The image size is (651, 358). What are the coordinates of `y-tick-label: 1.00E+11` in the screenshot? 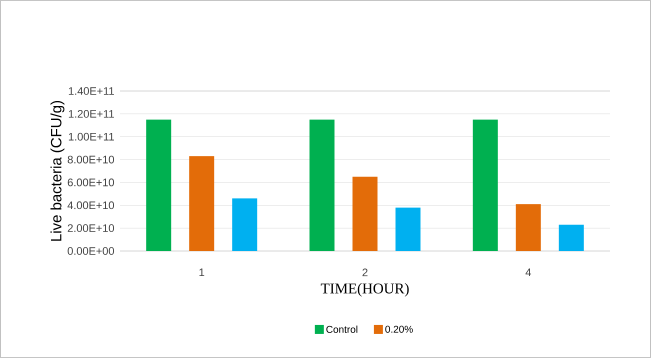 It's located at (91, 136).